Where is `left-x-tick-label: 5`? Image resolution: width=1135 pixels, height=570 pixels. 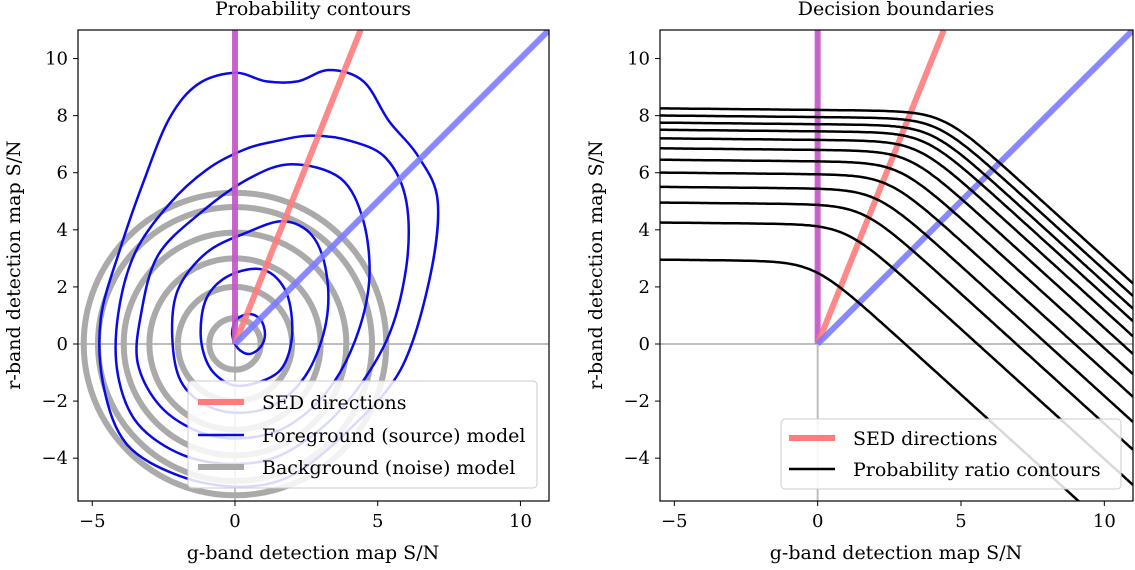
left-x-tick-label: 5 is located at coordinates (377, 521).